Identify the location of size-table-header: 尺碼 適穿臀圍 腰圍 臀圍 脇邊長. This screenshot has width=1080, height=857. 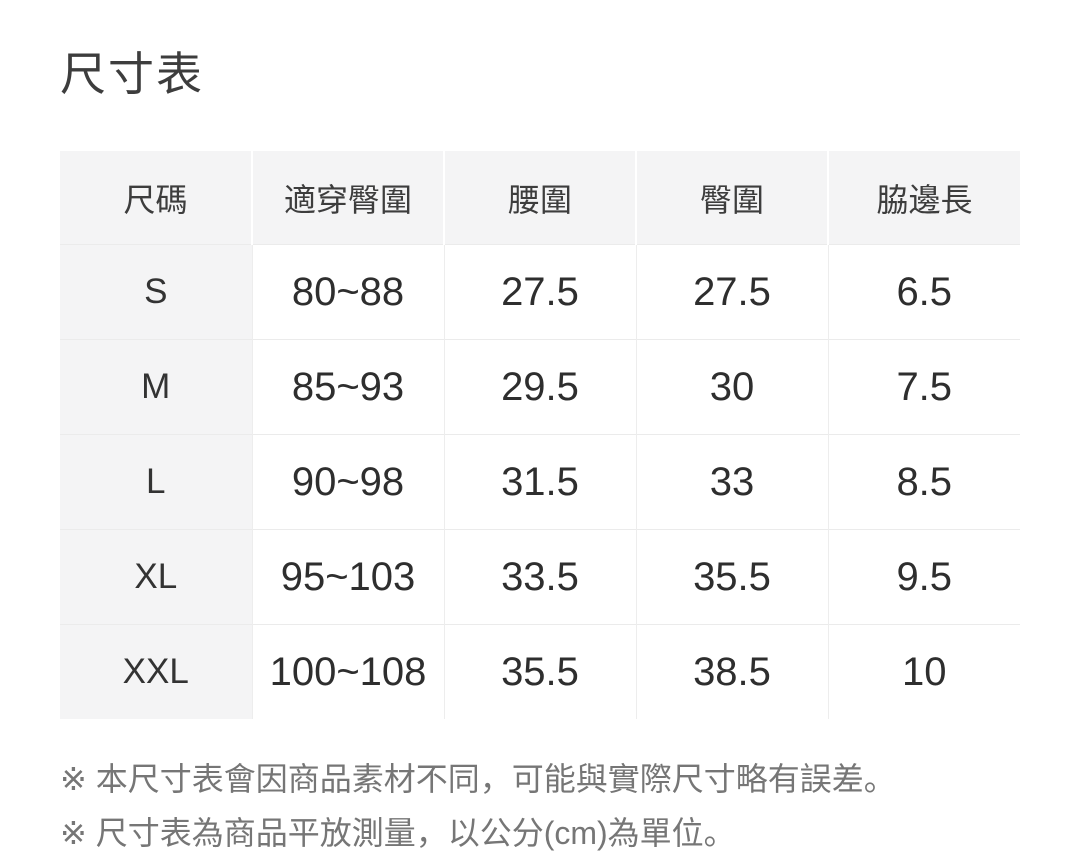
(540, 198).